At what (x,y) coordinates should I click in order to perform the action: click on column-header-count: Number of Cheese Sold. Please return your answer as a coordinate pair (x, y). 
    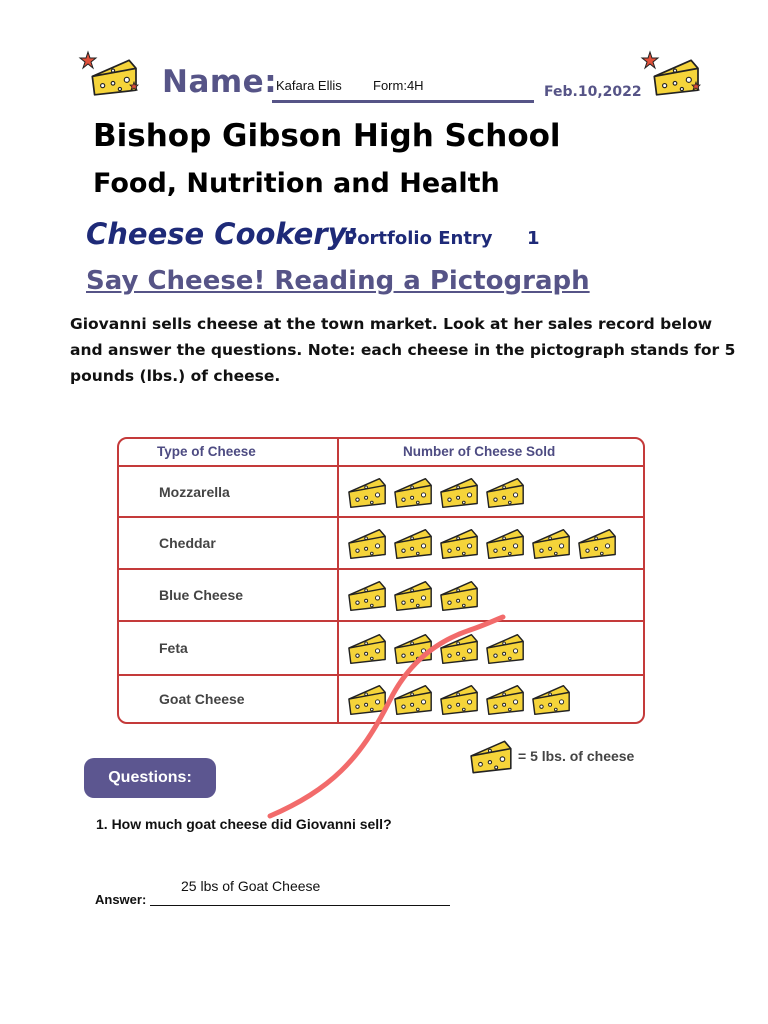
    Looking at the image, I should click on (479, 451).